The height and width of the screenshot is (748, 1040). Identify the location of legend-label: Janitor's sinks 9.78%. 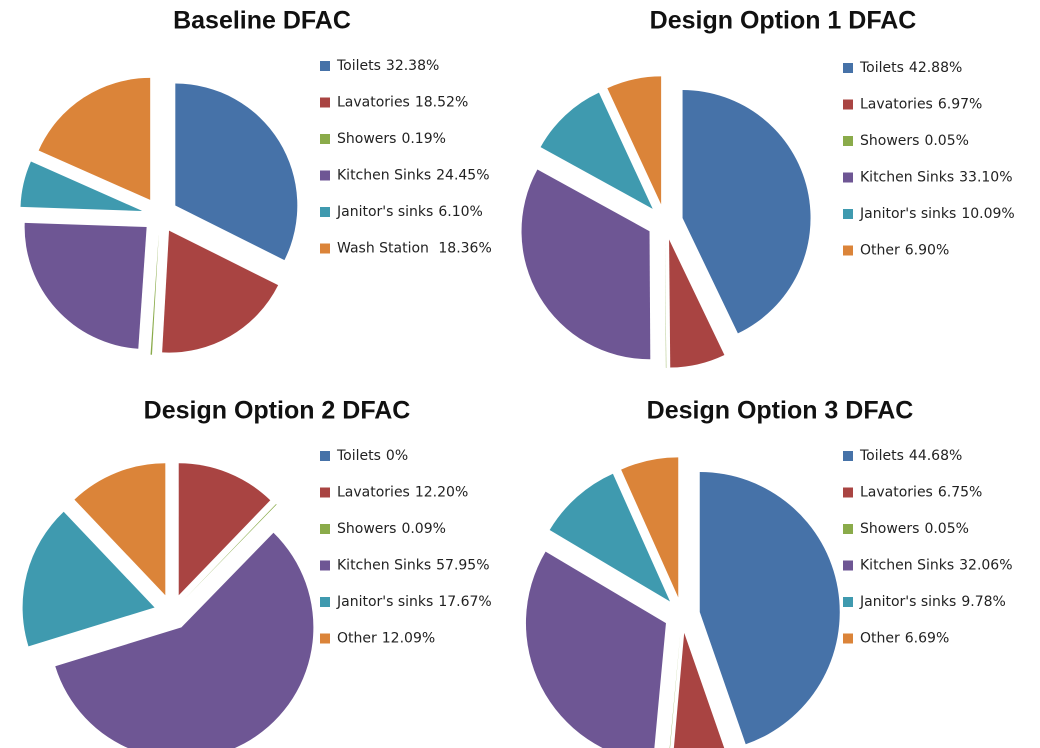
(932, 602).